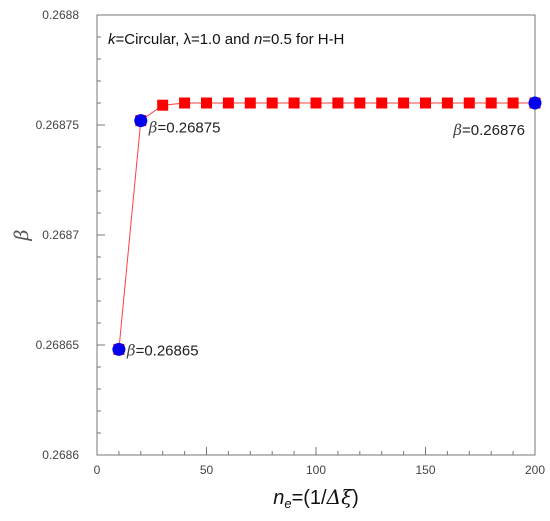  I want to click on y-axis-label: β, so click(22, 235).